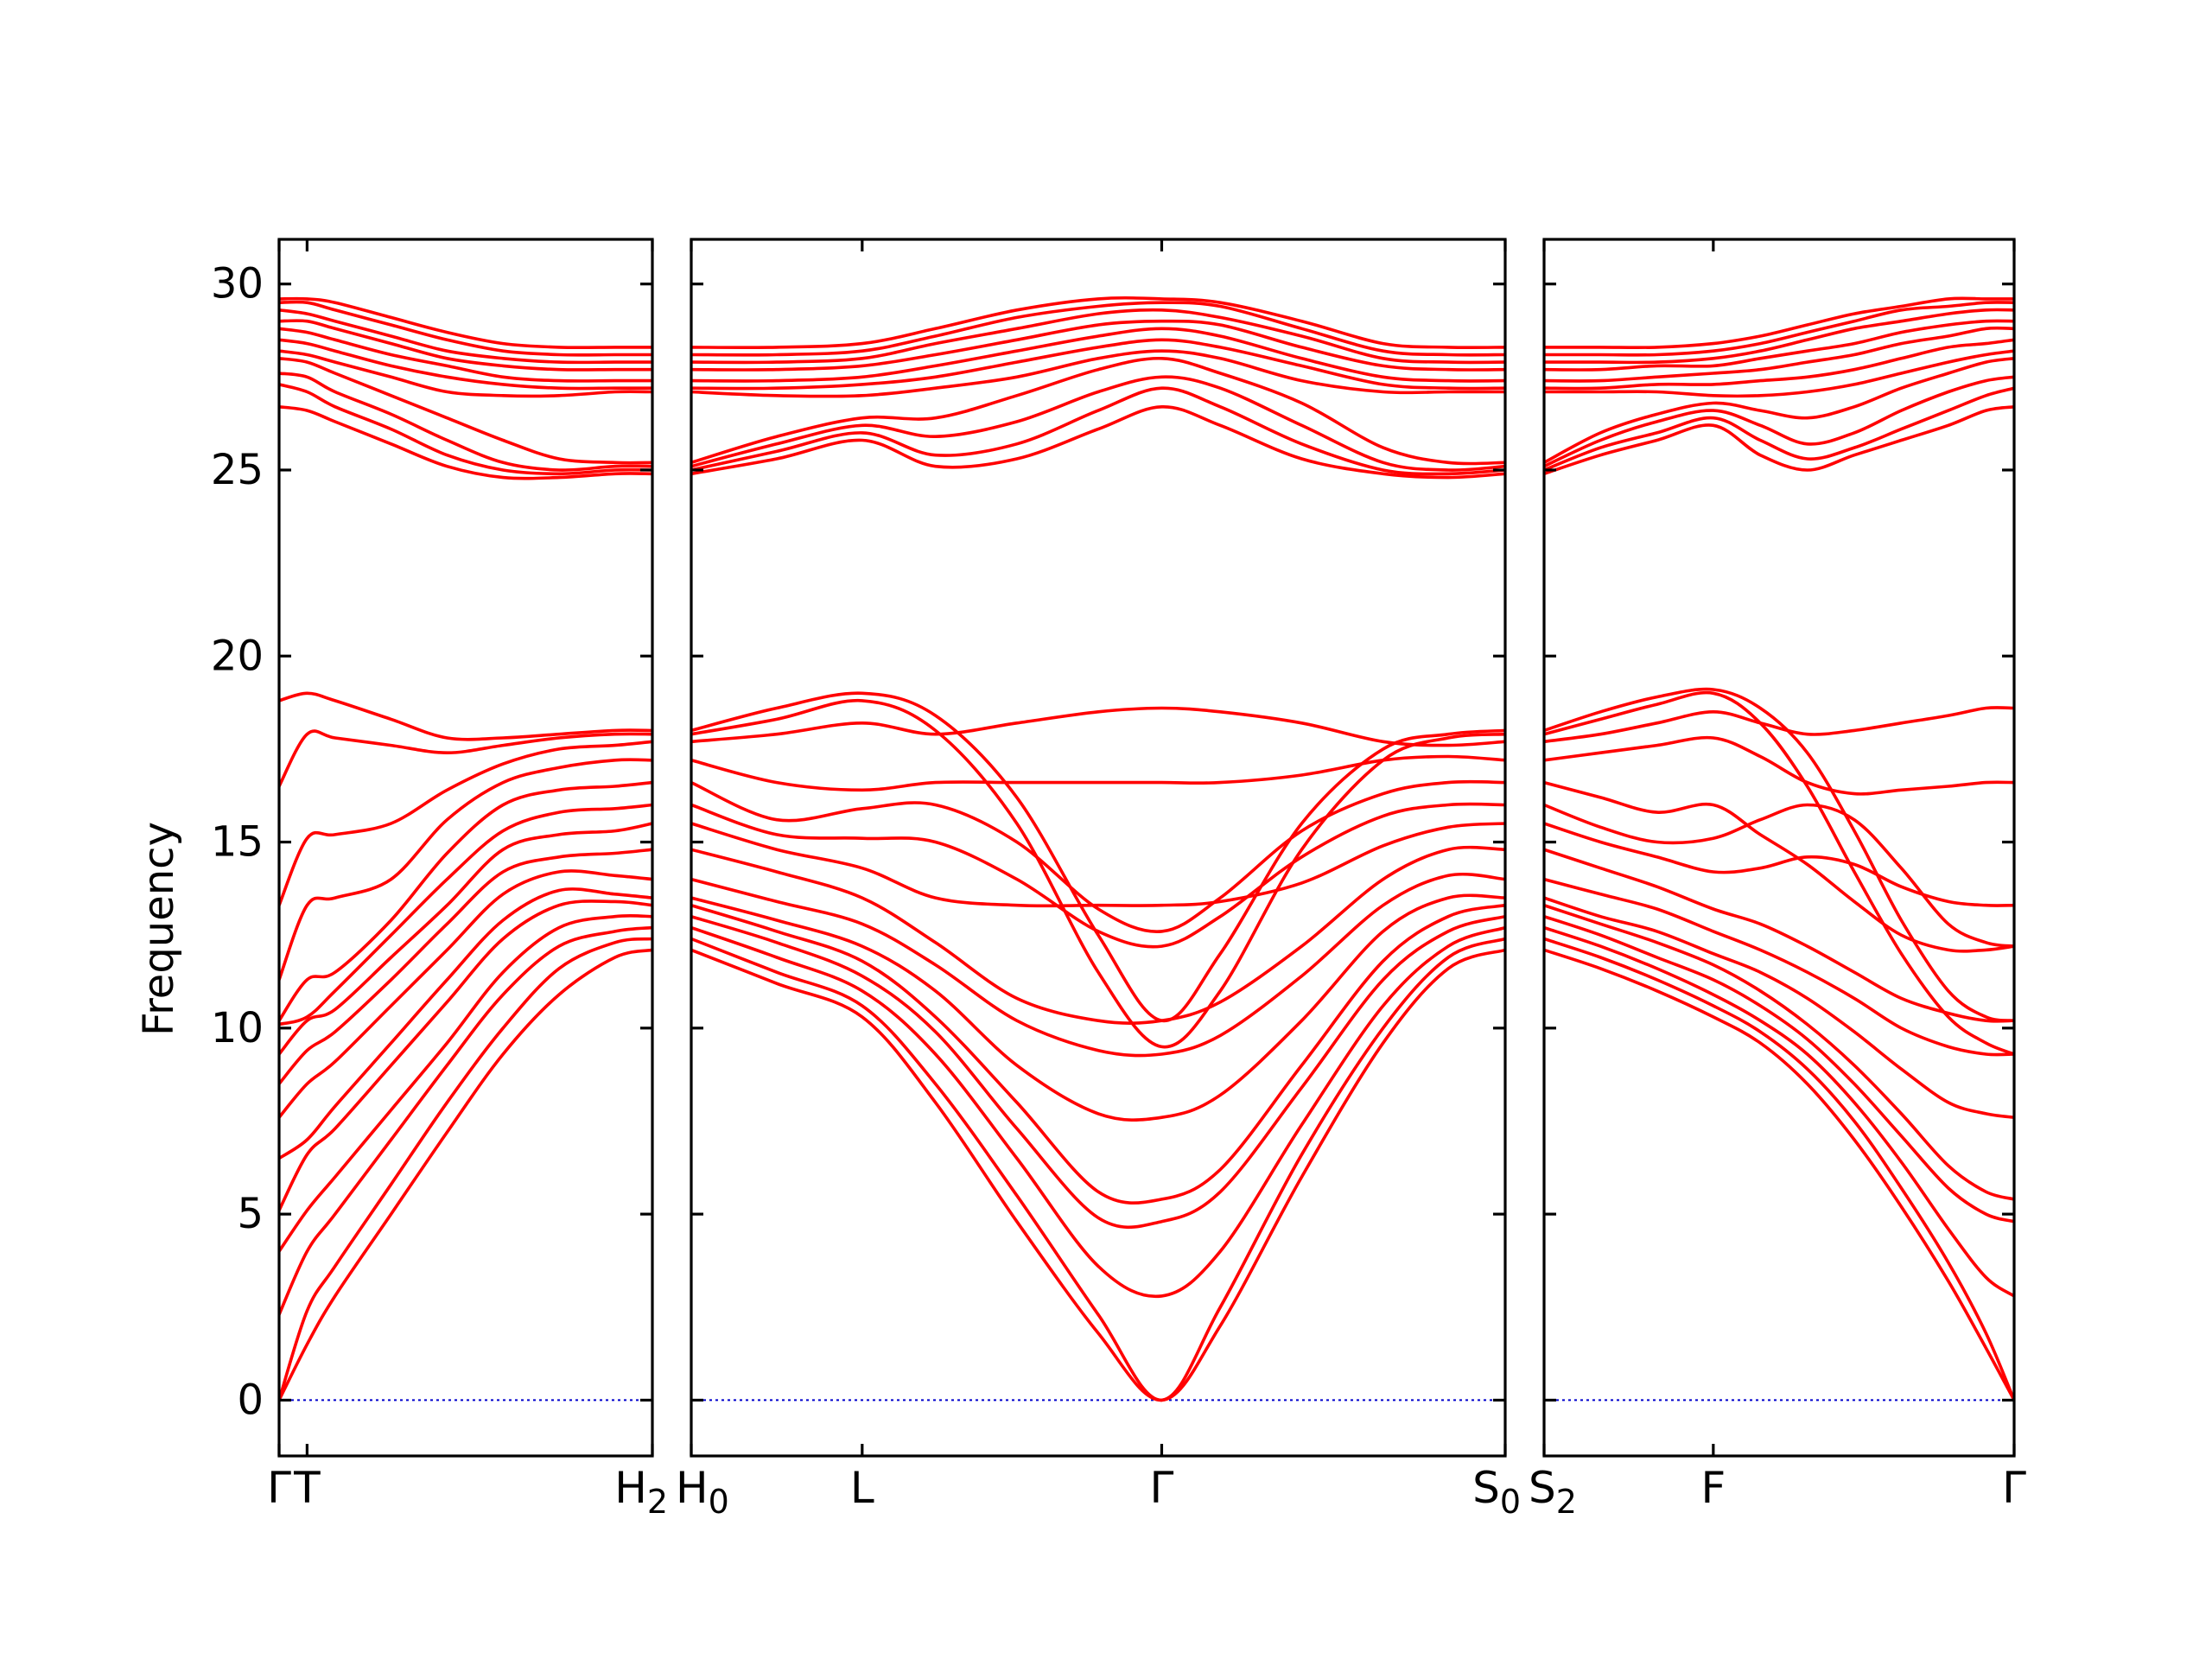  I want to click on y-tick-label: 25, so click(237, 470).